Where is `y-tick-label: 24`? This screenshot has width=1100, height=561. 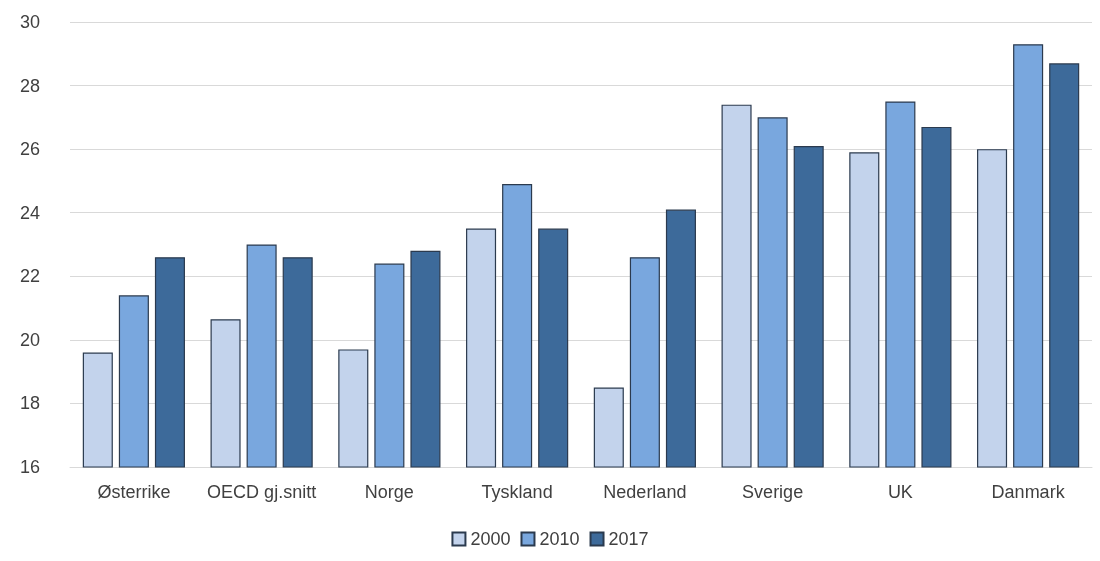
y-tick-label: 24 is located at coordinates (29, 212).